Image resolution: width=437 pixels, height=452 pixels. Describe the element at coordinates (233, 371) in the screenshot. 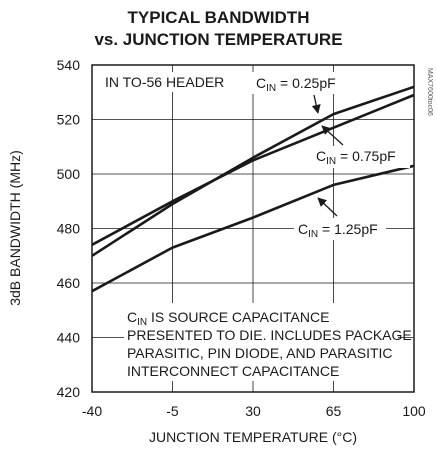

I see `note-line-4: INTERCONNECT CAPACITANCE` at that location.